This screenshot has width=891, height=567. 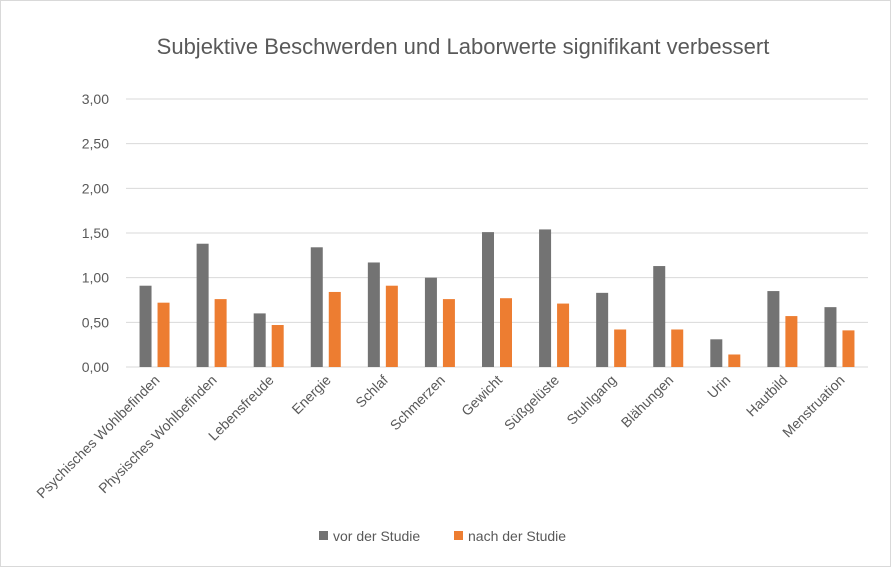 What do you see at coordinates (311, 395) in the screenshot?
I see `x-category-label: Energie` at bounding box center [311, 395].